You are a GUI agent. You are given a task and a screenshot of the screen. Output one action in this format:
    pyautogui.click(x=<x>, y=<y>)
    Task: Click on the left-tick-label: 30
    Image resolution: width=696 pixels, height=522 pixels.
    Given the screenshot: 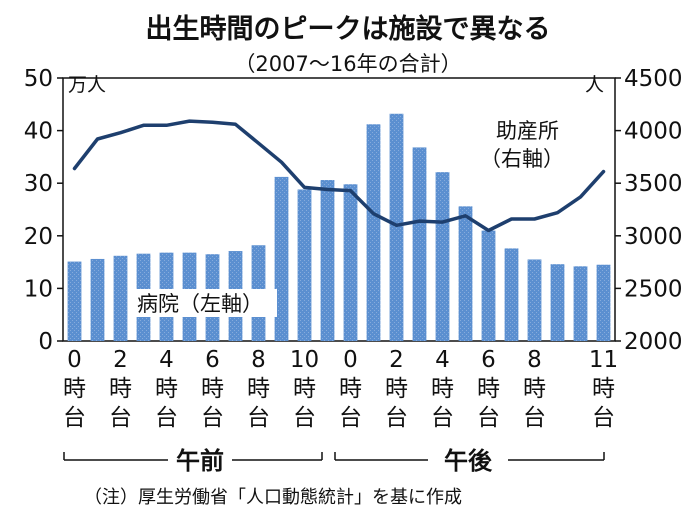 What is the action you would take?
    pyautogui.click(x=38, y=184)
    